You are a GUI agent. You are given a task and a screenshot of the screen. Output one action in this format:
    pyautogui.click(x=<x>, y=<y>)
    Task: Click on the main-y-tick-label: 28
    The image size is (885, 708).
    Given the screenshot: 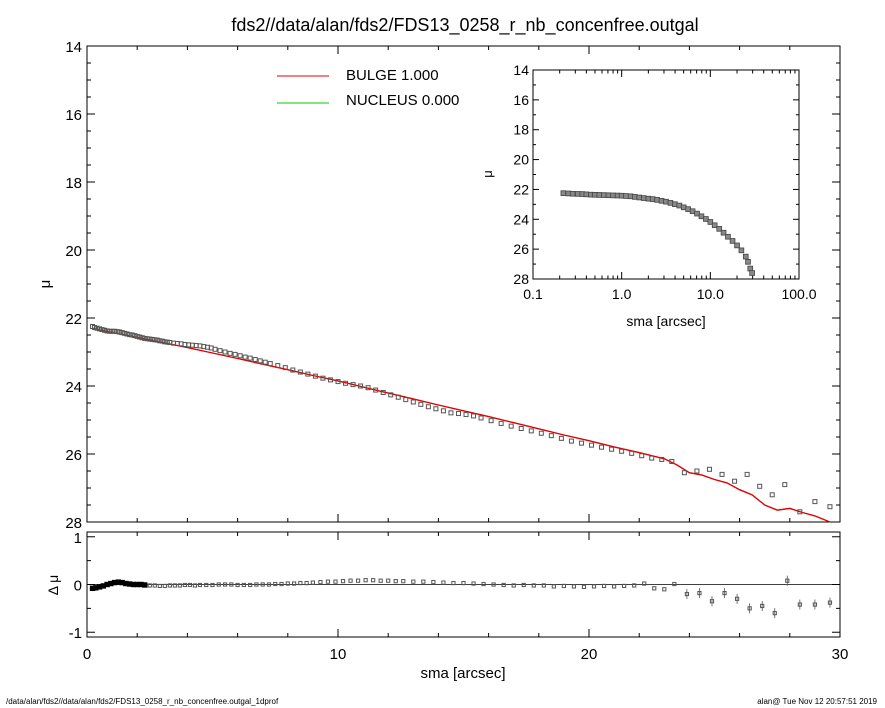 What is the action you would take?
    pyautogui.click(x=73, y=523)
    